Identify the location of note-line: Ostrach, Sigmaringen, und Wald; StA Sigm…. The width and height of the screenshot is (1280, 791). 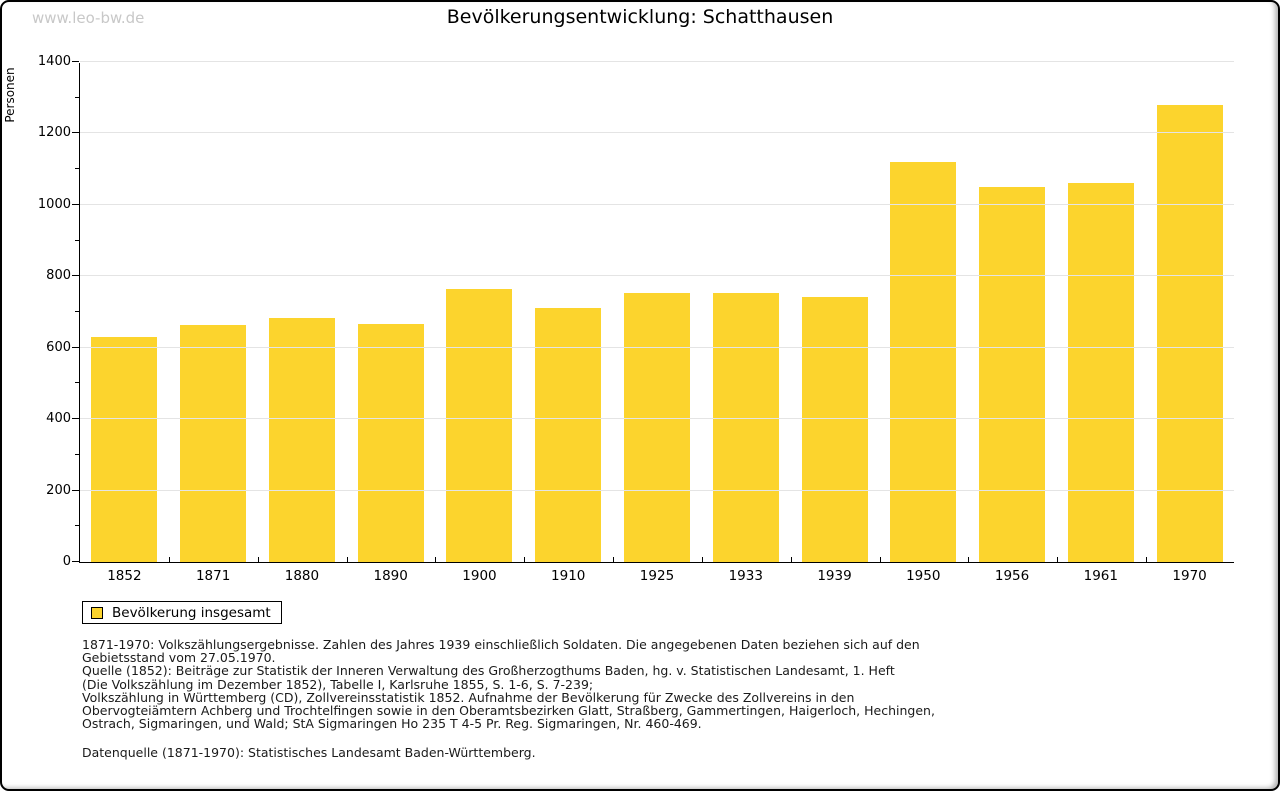
(392, 724).